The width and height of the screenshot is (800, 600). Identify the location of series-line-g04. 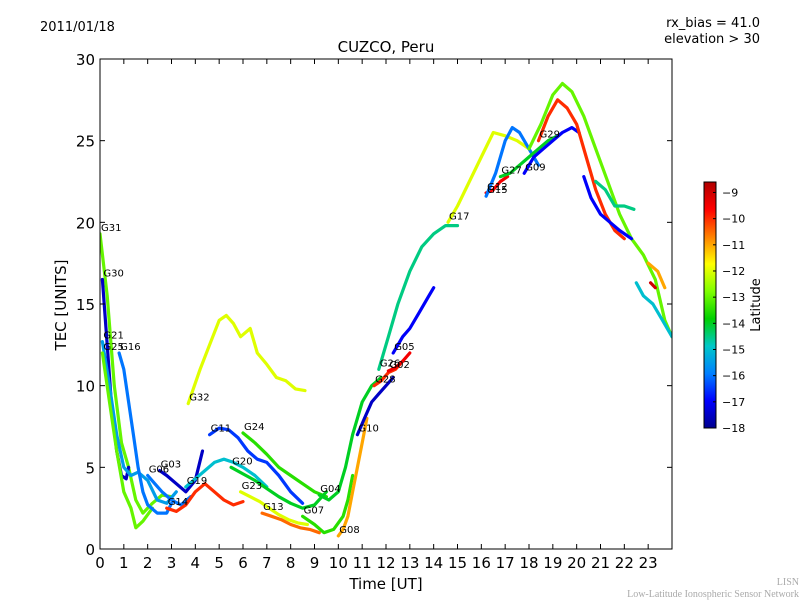
(350, 438).